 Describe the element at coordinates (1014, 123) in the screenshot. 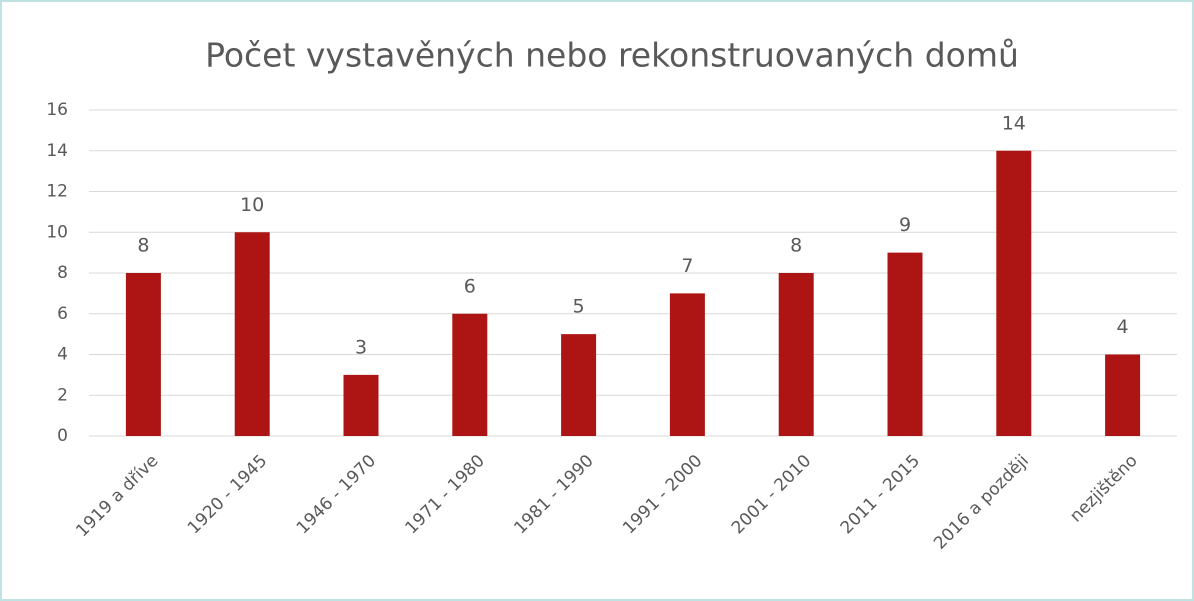

I see `data-label: 14` at that location.